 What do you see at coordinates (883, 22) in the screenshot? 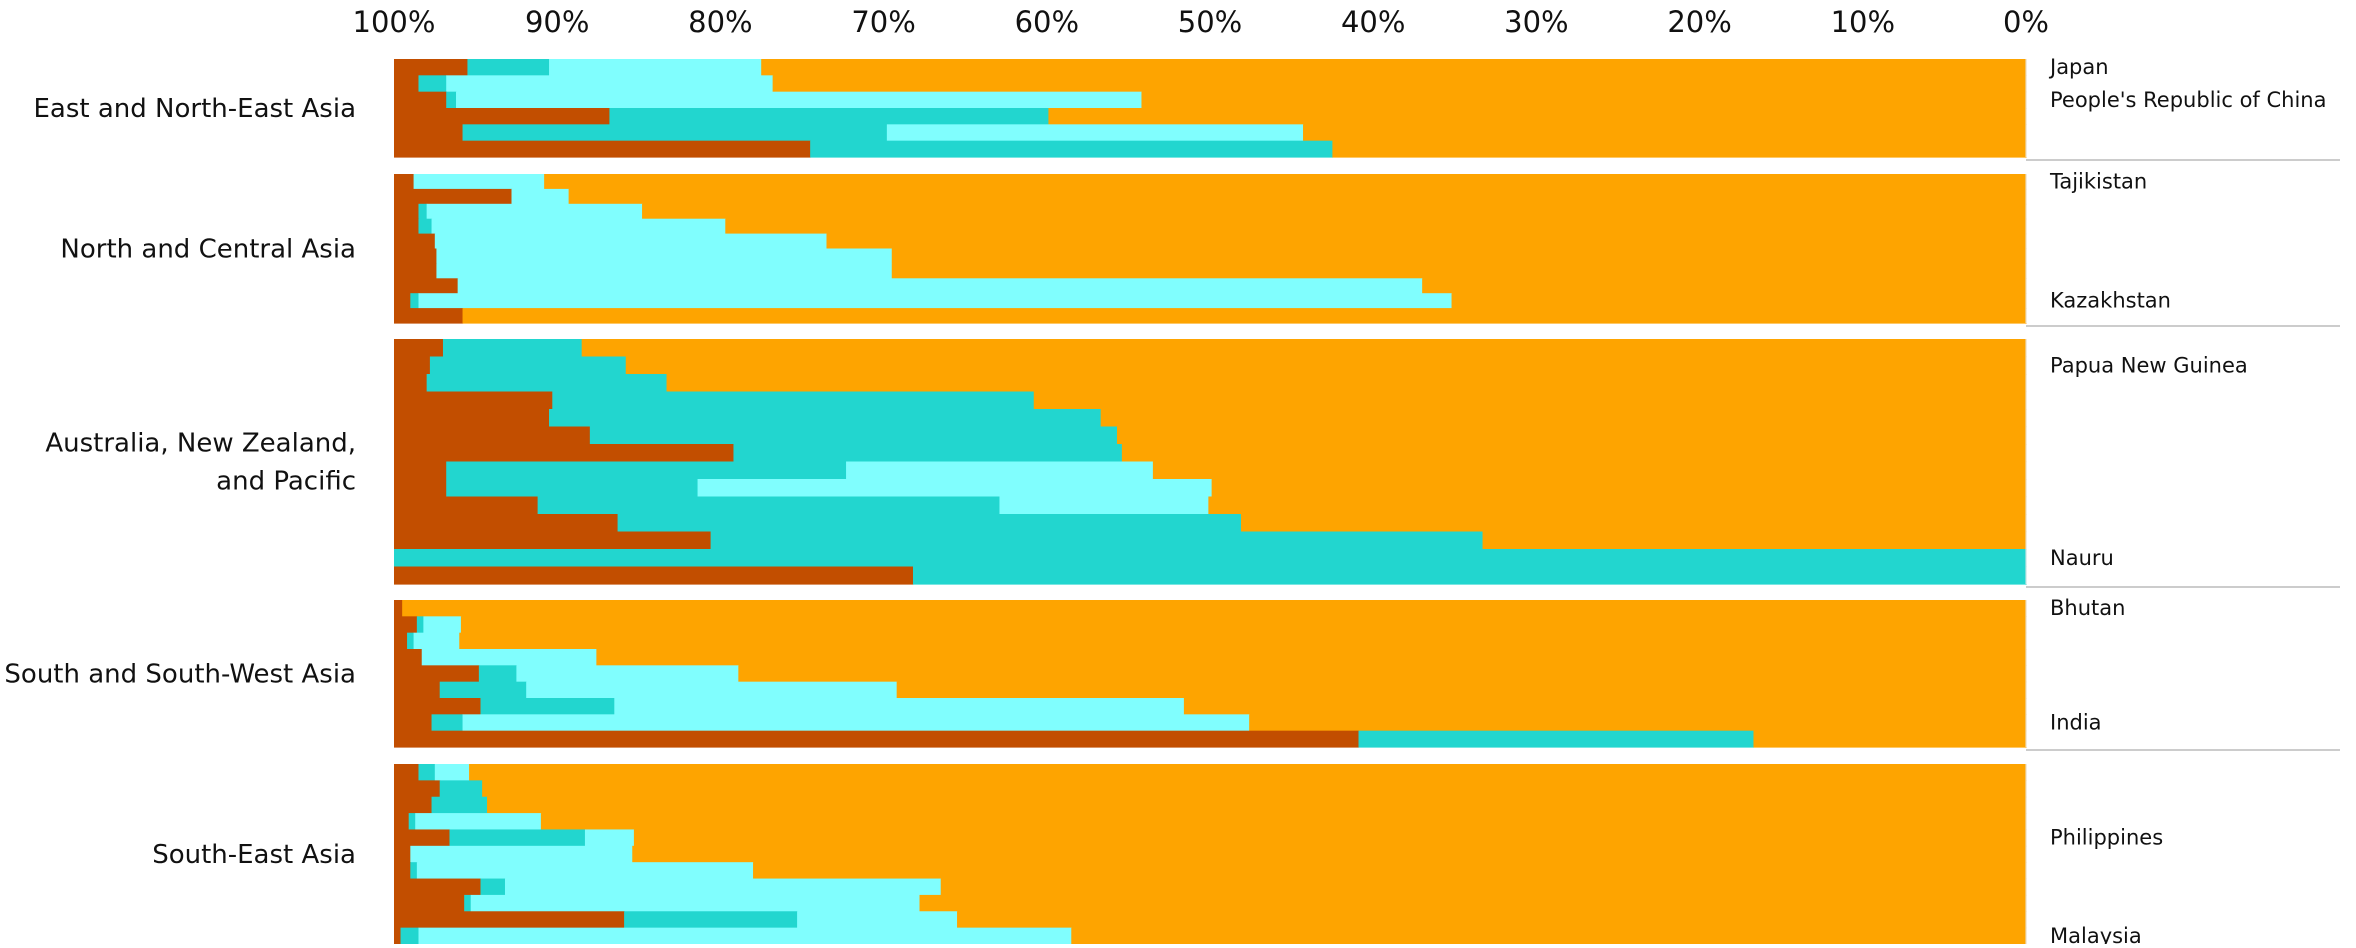
I see `x-tick-label: 70%` at bounding box center [883, 22].